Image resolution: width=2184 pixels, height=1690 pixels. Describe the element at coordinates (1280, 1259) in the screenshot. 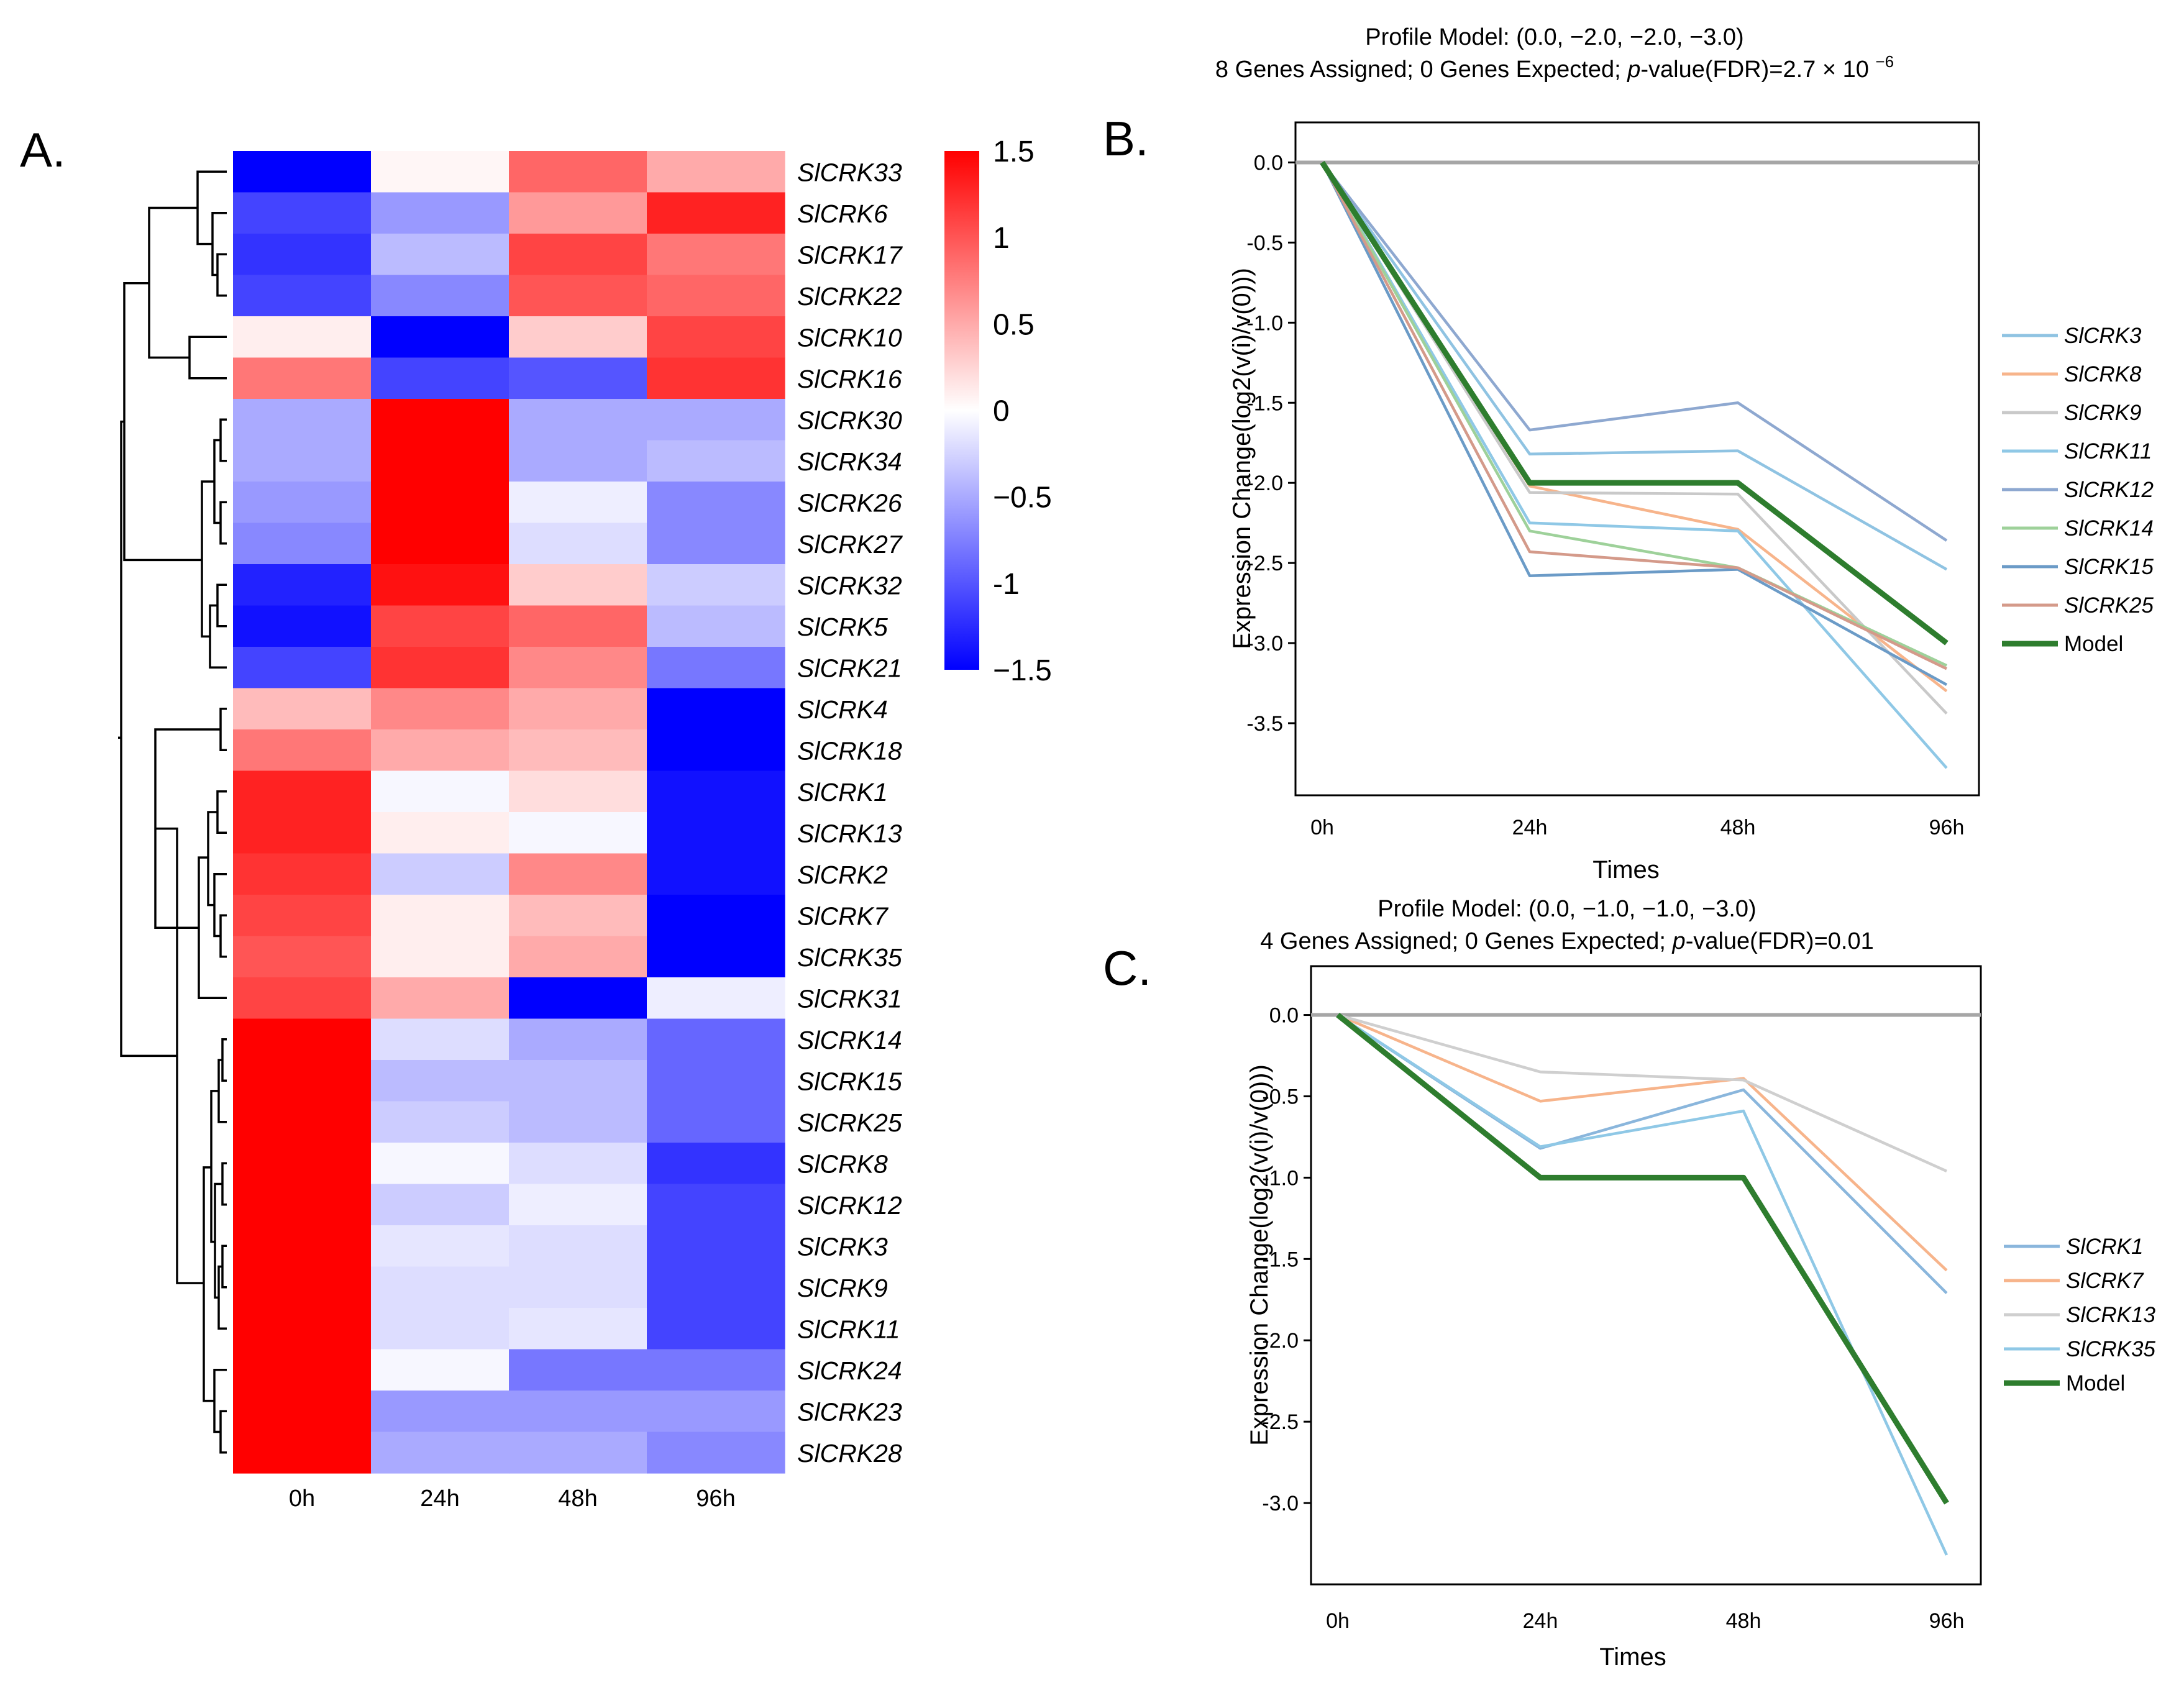

I see `chart-c-ytick-label: -1.5` at that location.